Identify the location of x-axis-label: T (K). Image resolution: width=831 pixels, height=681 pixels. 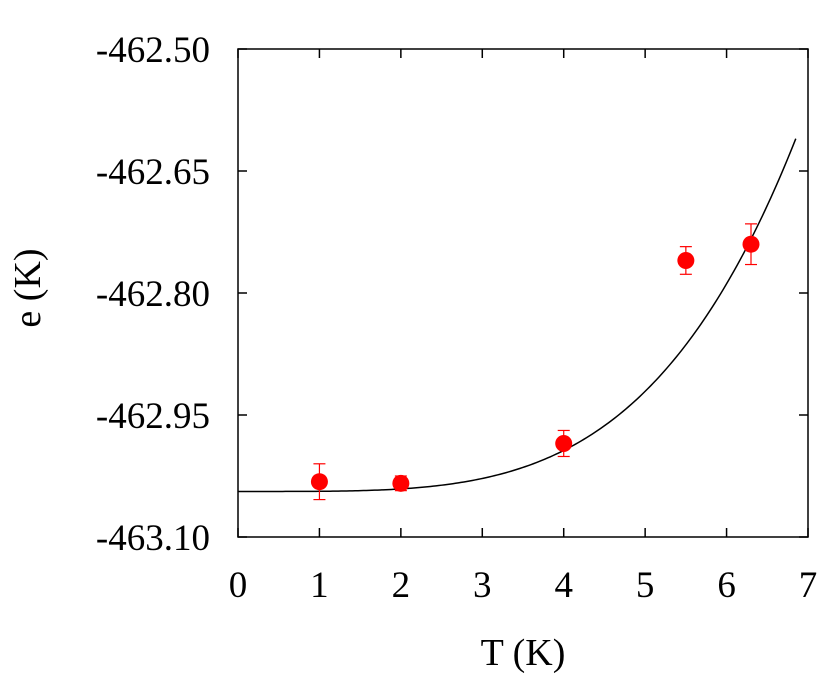
(523, 653).